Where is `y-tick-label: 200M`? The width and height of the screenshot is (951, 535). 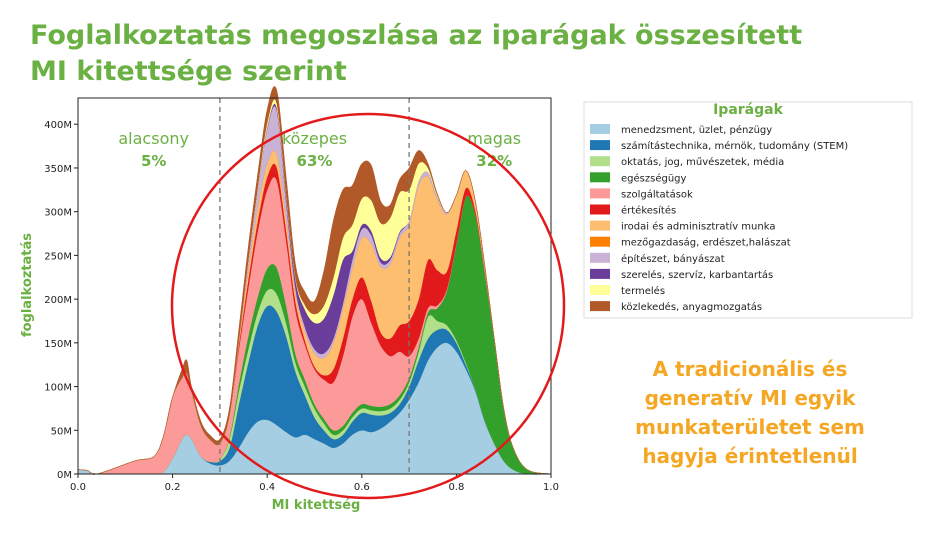
y-tick-label: 200M is located at coordinates (58, 300).